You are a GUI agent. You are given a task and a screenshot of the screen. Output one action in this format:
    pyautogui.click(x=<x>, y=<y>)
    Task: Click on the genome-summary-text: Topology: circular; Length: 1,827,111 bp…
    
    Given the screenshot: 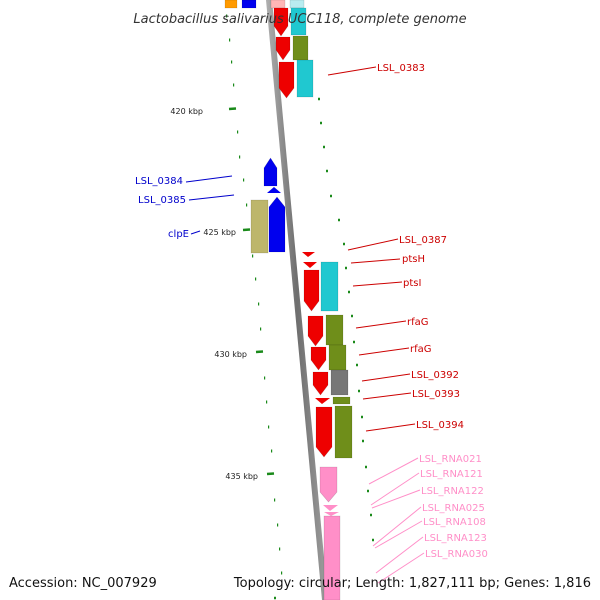 What is the action you would take?
    pyautogui.click(x=412, y=583)
    